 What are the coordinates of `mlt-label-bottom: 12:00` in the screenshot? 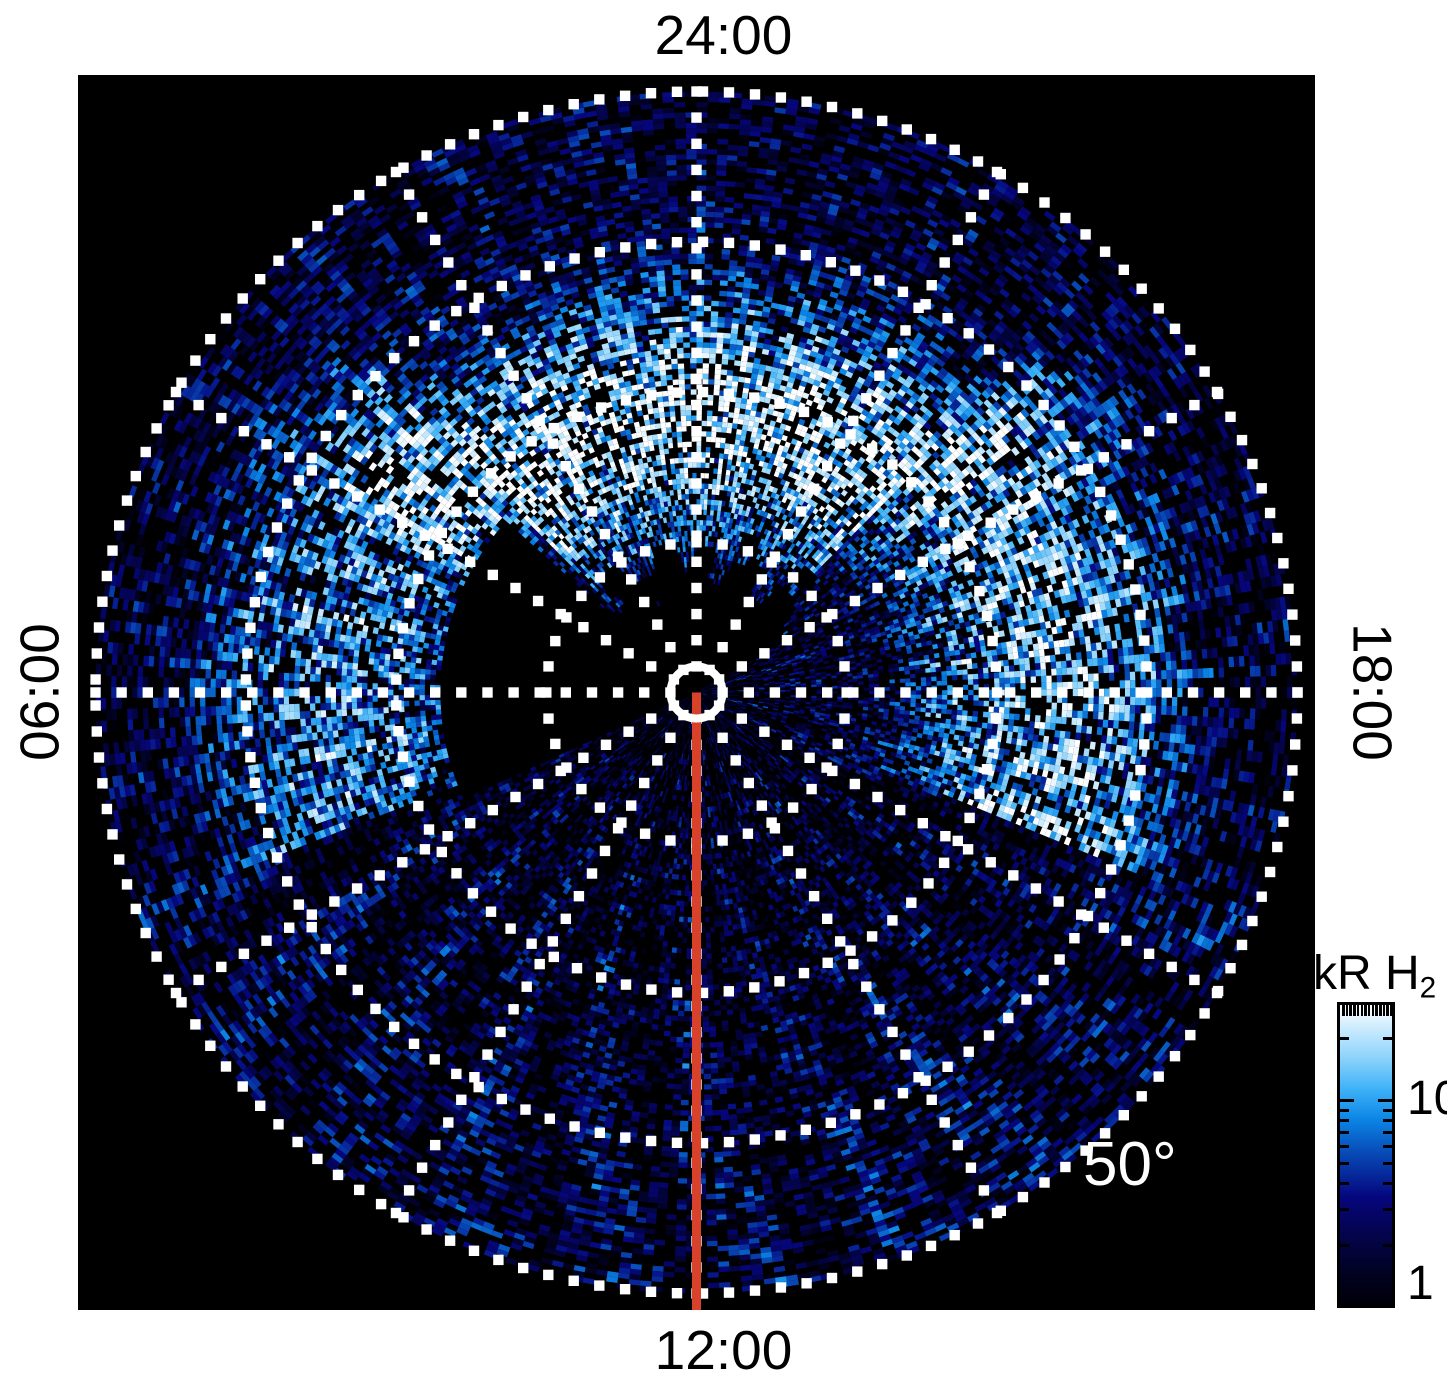 It's located at (723, 1350).